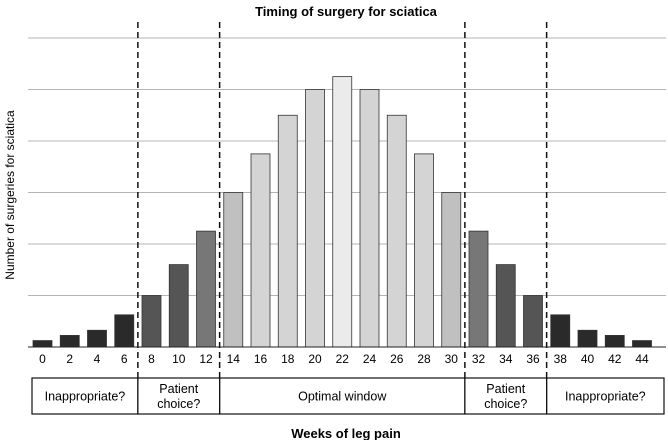  Describe the element at coordinates (342, 397) in the screenshot. I see `zone-label: Optimal window` at that location.